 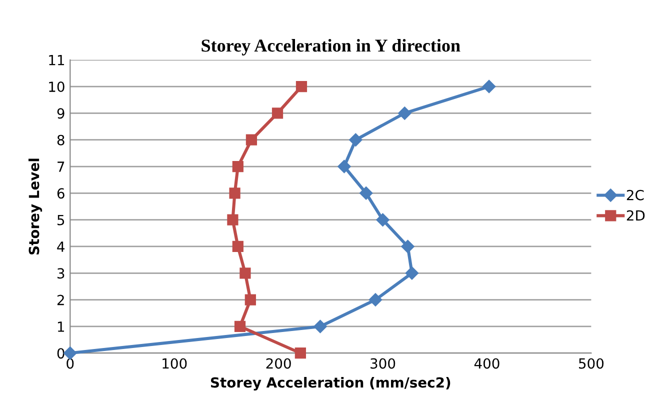 What do you see at coordinates (56, 60) in the screenshot?
I see `y-tick-label: 11` at bounding box center [56, 60].